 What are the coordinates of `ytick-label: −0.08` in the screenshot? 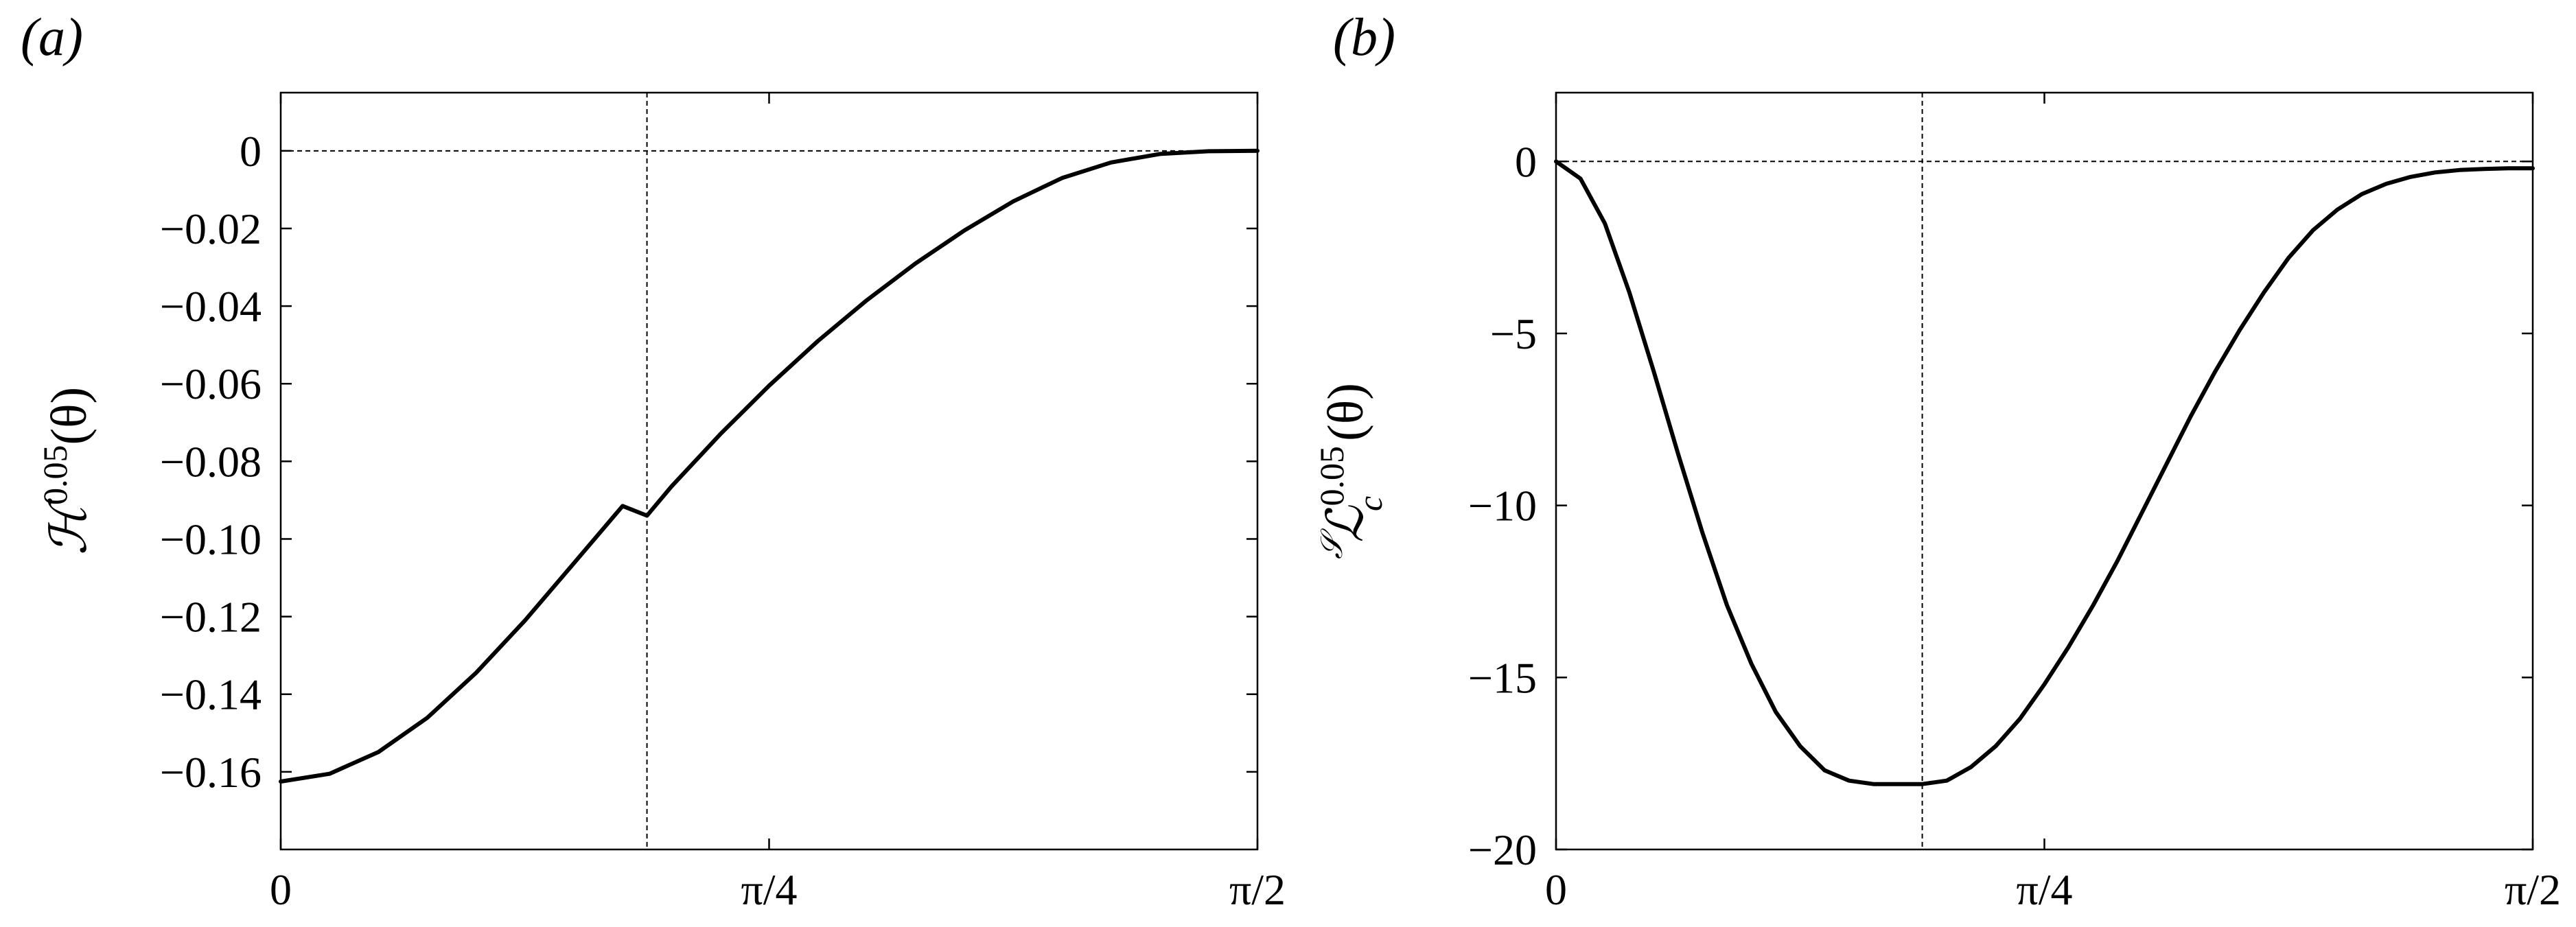 It's located at (211, 462).